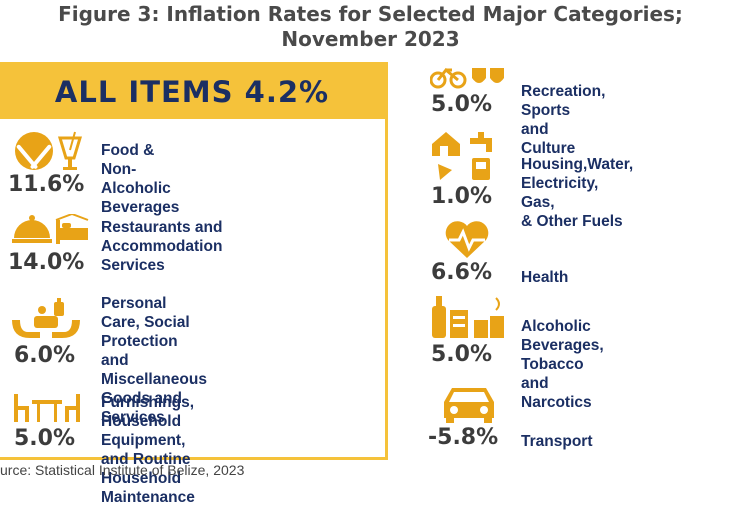 The image size is (741, 507). I want to click on all-items-banner: ALL ITEMS 4.2%, so click(192, 92).